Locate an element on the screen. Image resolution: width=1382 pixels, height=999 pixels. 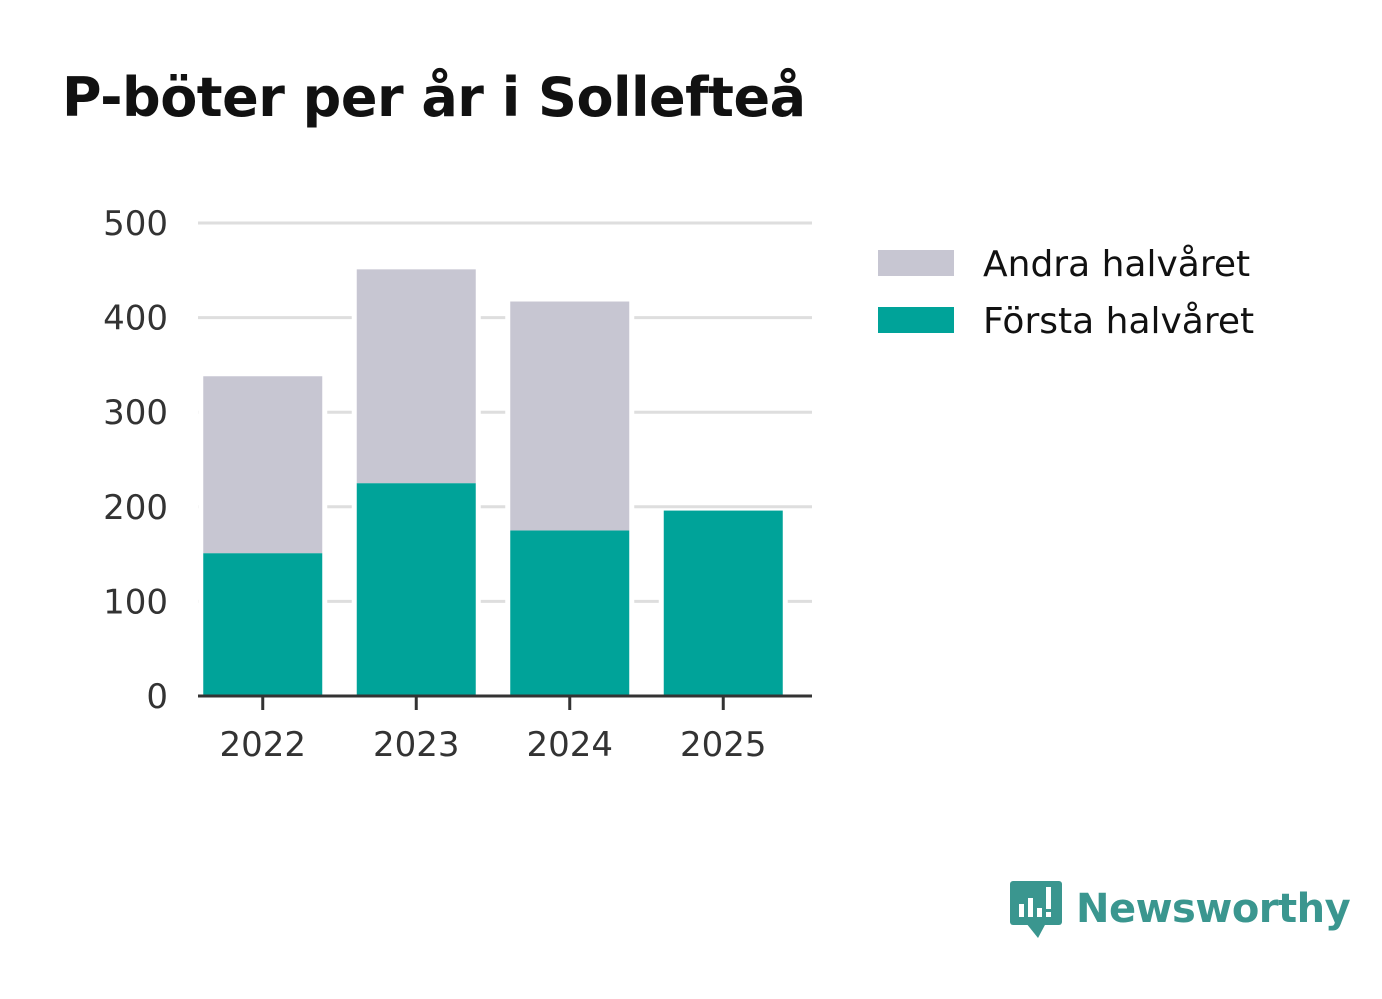
bar-2023-andra is located at coordinates (416, 376).